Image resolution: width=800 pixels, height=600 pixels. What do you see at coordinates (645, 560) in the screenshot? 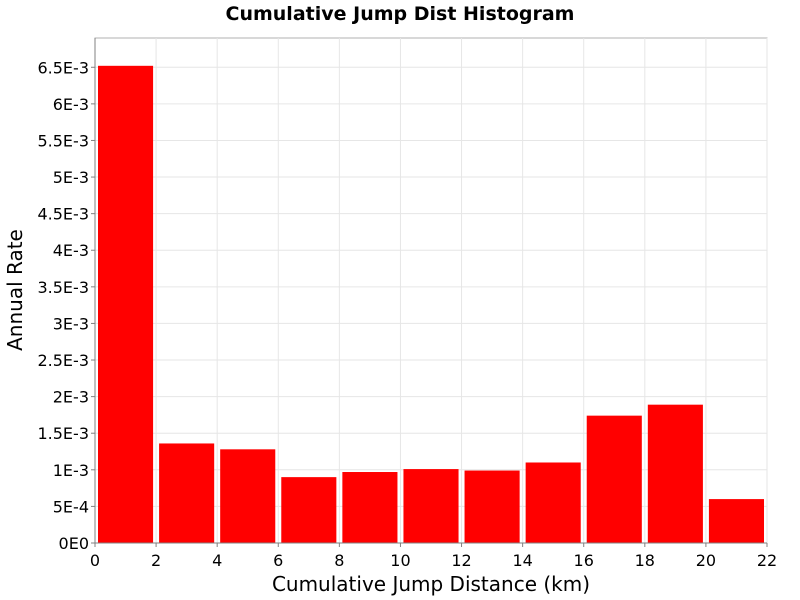
I see `x-tick-label: 18` at bounding box center [645, 560].